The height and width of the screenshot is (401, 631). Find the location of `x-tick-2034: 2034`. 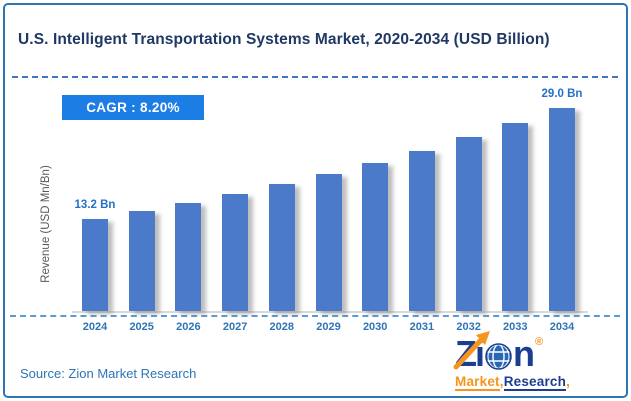

x-tick-2034: 2034 is located at coordinates (562, 327).